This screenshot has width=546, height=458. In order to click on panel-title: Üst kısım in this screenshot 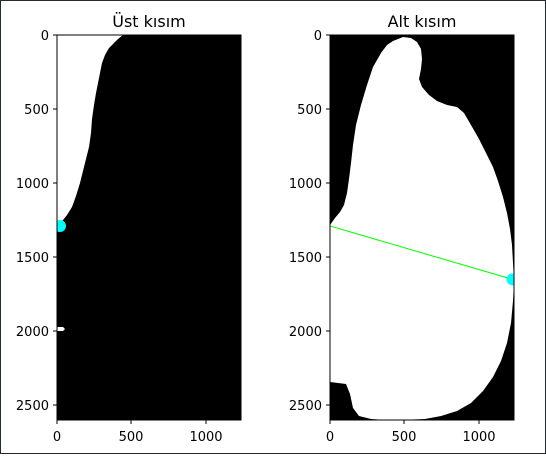, I will do `click(148, 21)`.